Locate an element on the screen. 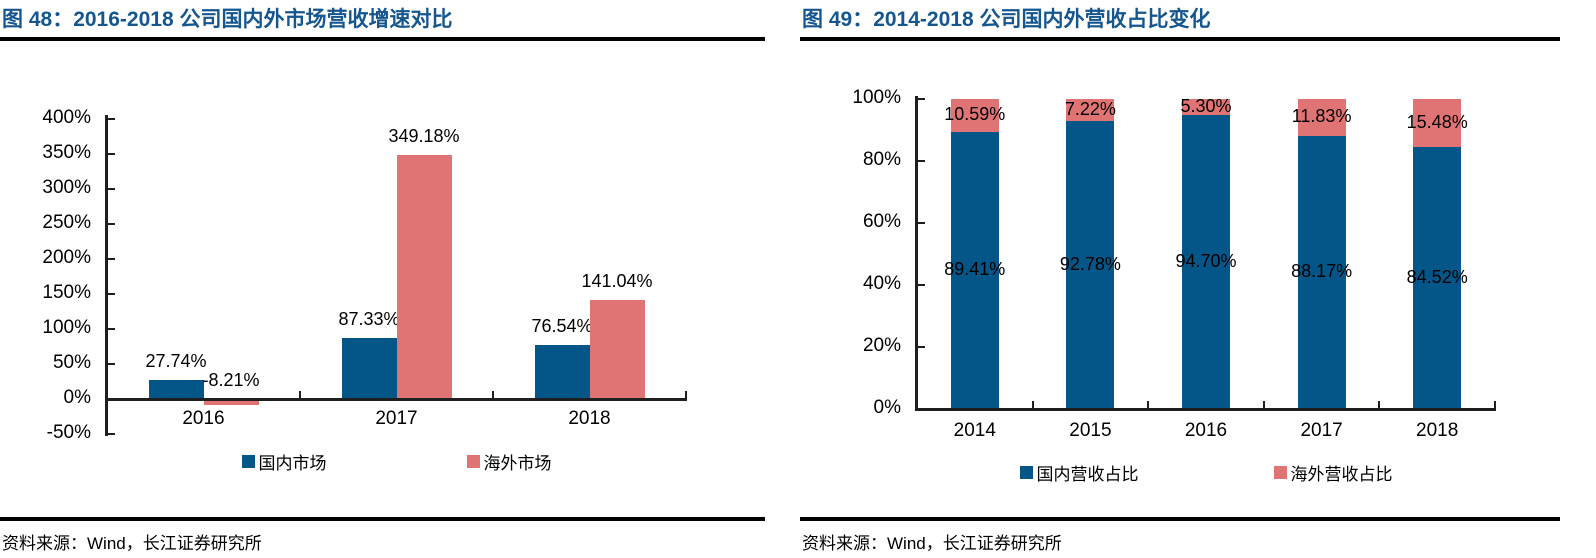 The height and width of the screenshot is (558, 1596). y-tick-label: 300% is located at coordinates (66, 187).